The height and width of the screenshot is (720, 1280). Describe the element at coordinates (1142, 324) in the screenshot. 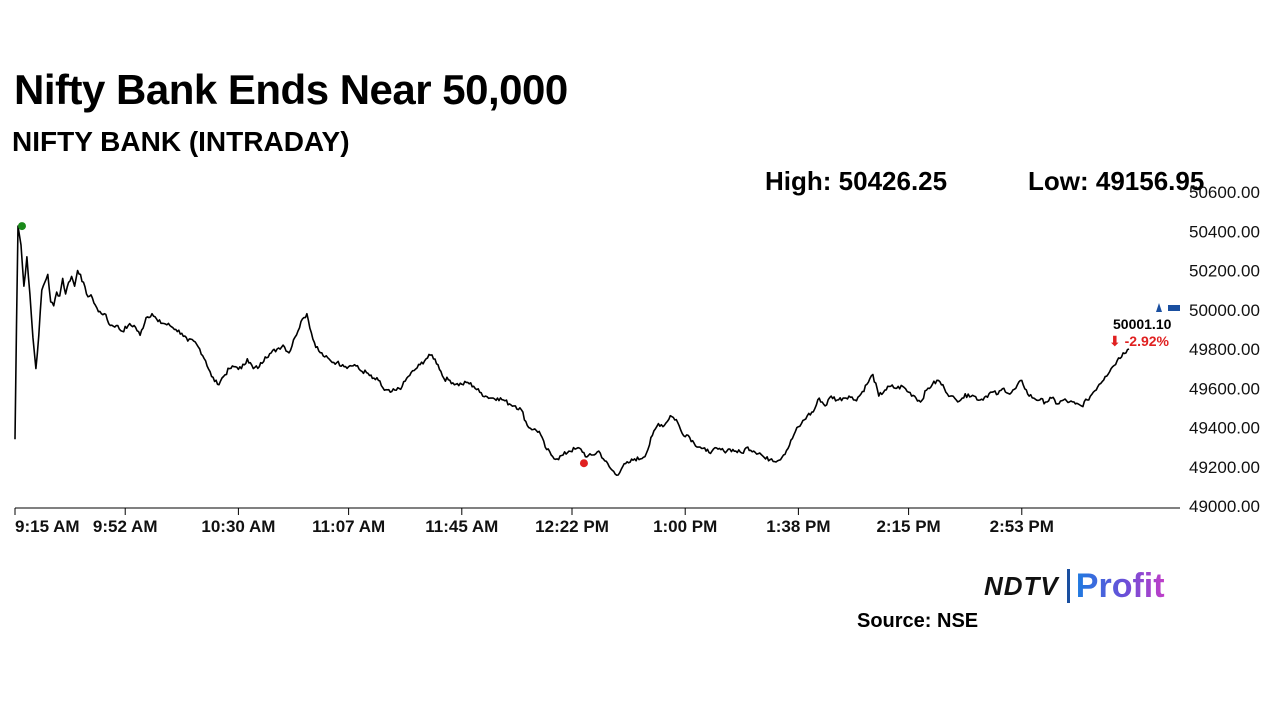

I see `last-value-label: 50001.10` at that location.